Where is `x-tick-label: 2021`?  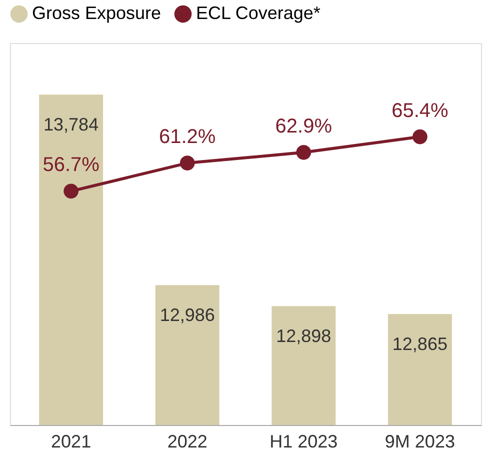 x-tick-label: 2021 is located at coordinates (71, 442).